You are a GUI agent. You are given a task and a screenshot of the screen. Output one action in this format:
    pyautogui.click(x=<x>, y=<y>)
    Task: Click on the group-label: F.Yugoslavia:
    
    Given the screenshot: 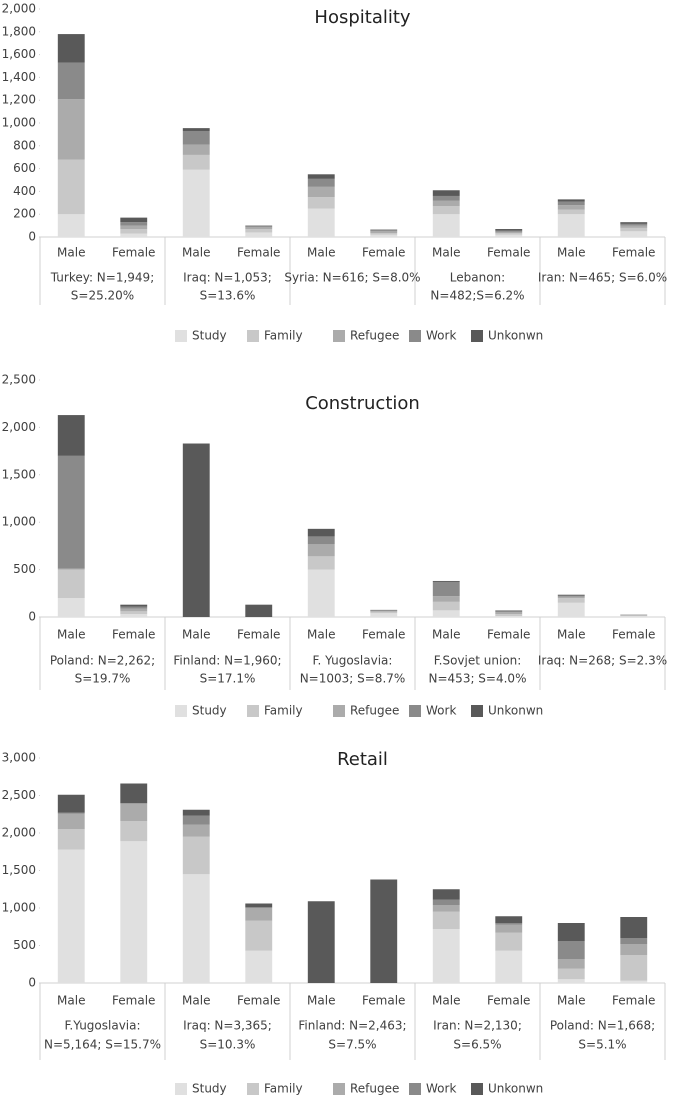 What is the action you would take?
    pyautogui.click(x=102, y=1026)
    